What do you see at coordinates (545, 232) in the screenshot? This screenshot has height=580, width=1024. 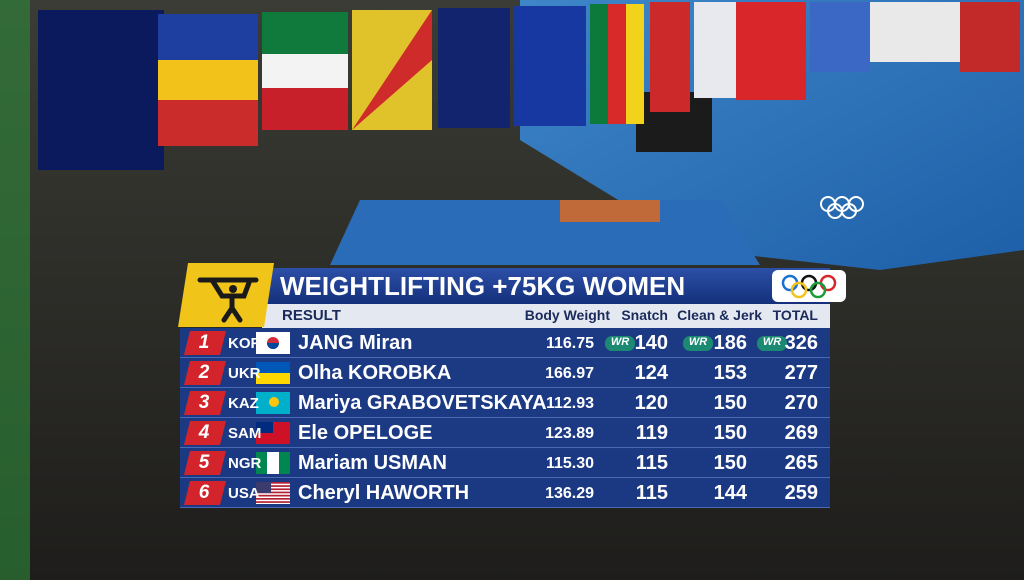 I see `arena-floor` at bounding box center [545, 232].